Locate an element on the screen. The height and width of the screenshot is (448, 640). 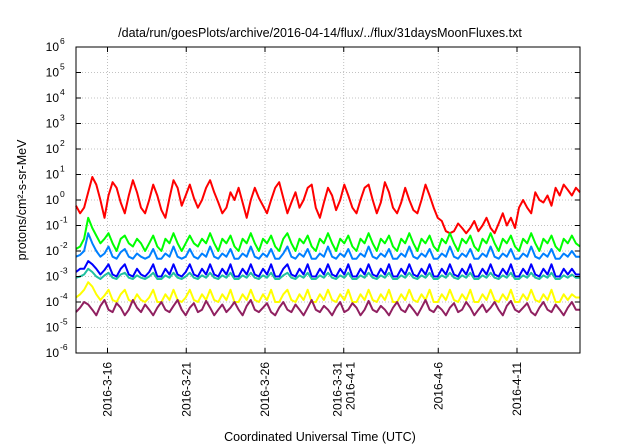
y-tick-exponent: -5 is located at coordinates (64, 322).